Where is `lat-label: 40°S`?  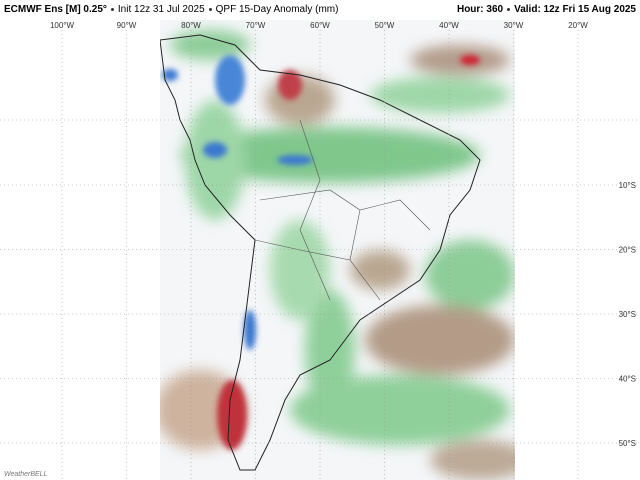
lat-label: 40°S is located at coordinates (627, 379).